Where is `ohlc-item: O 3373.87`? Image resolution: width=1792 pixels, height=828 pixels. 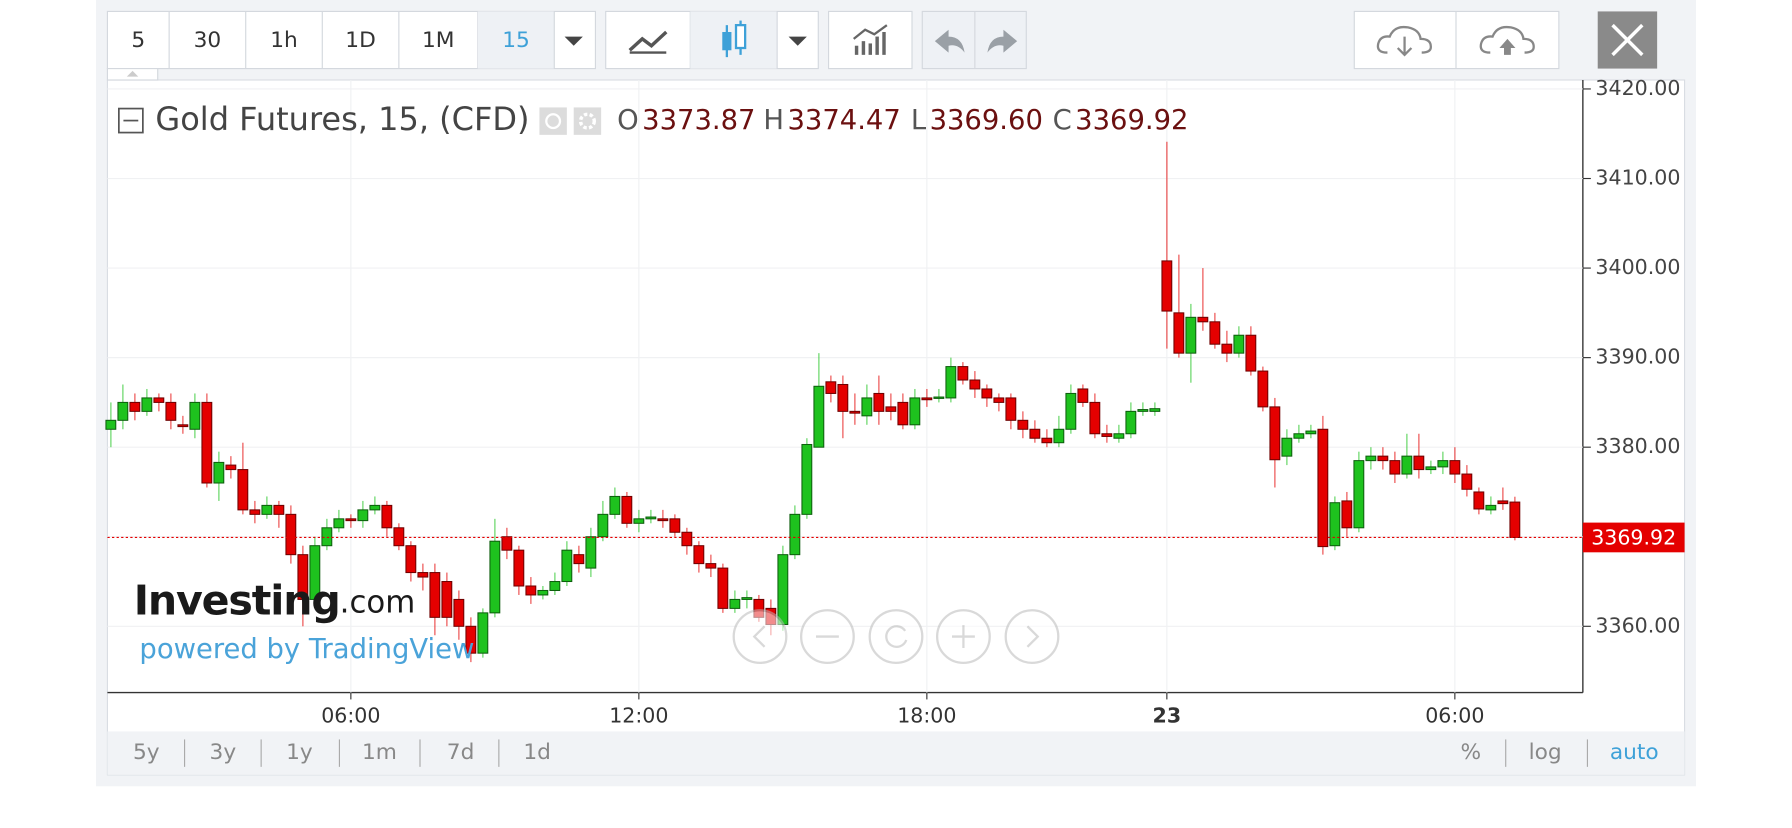 ohlc-item: O 3373.87 is located at coordinates (686, 120).